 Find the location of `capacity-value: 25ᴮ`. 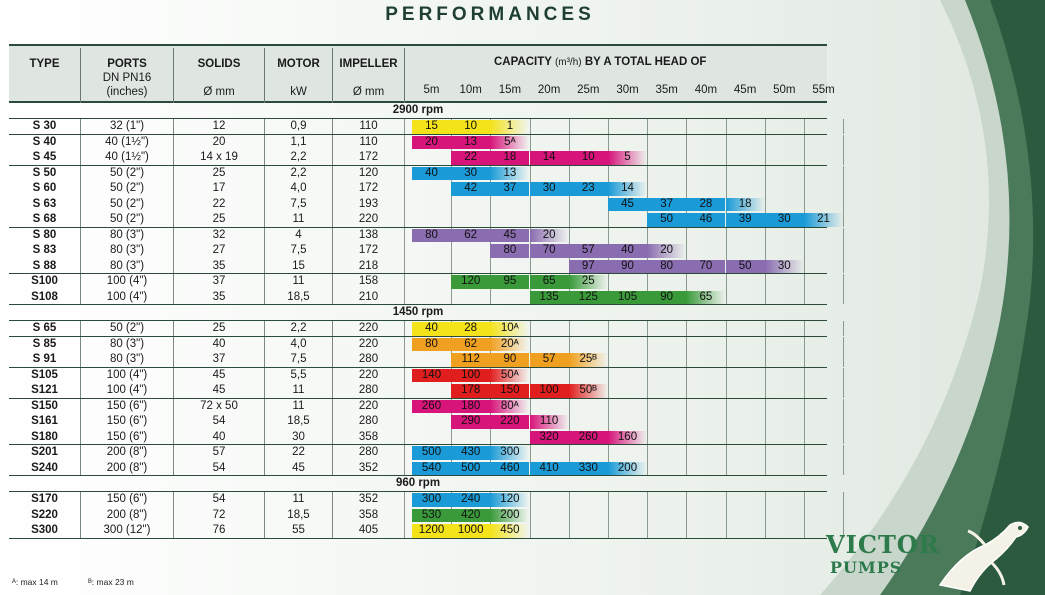

capacity-value: 25ᴮ is located at coordinates (588, 360).